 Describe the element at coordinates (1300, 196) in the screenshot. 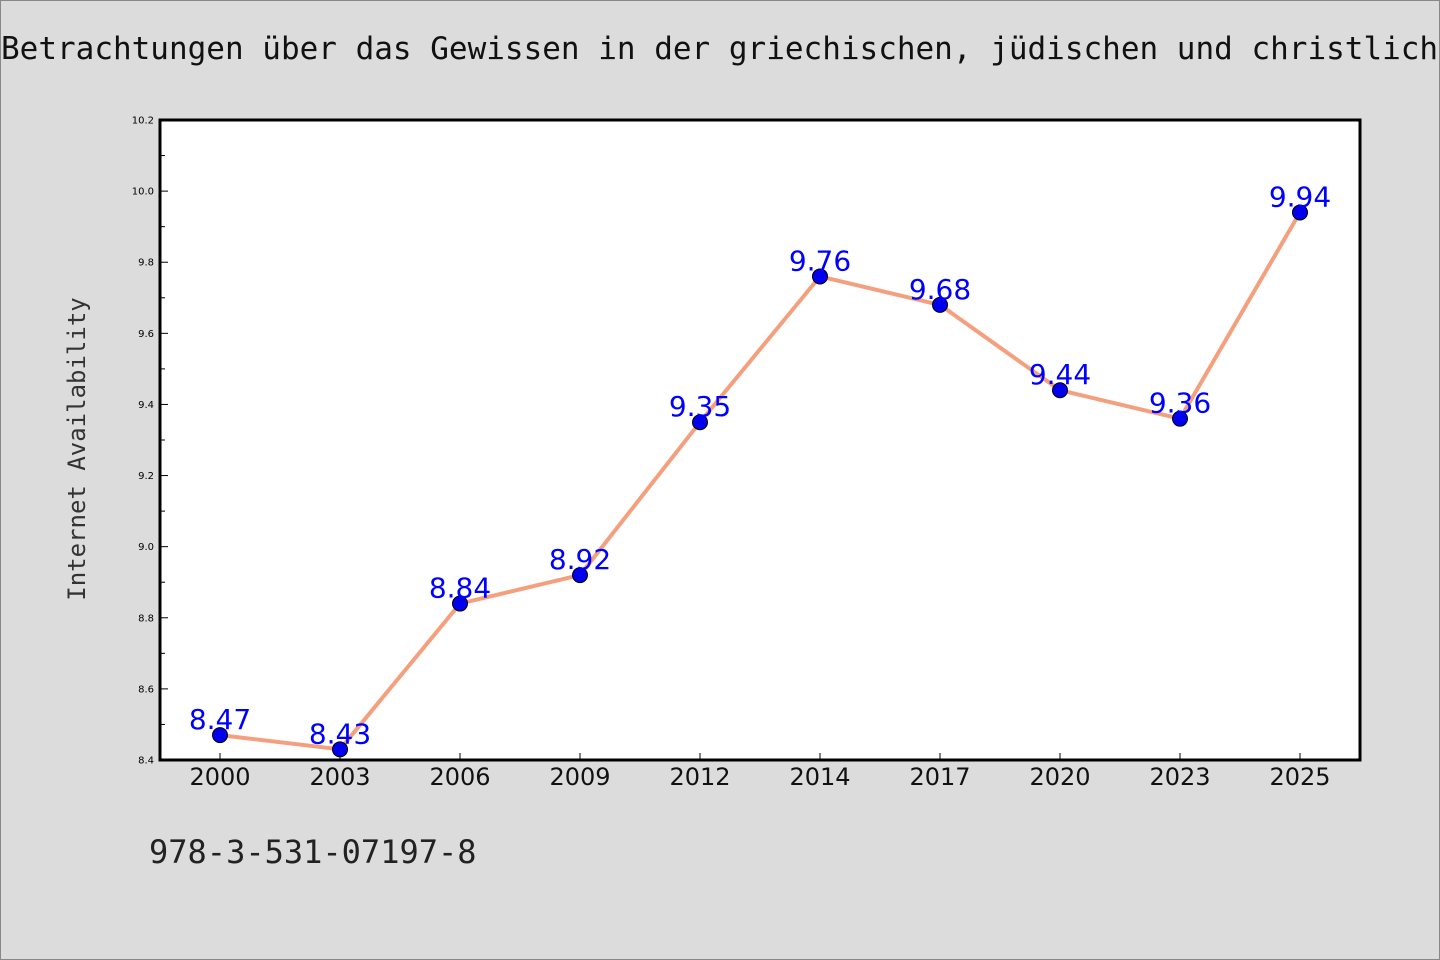

I see `data-label: 9.94` at that location.